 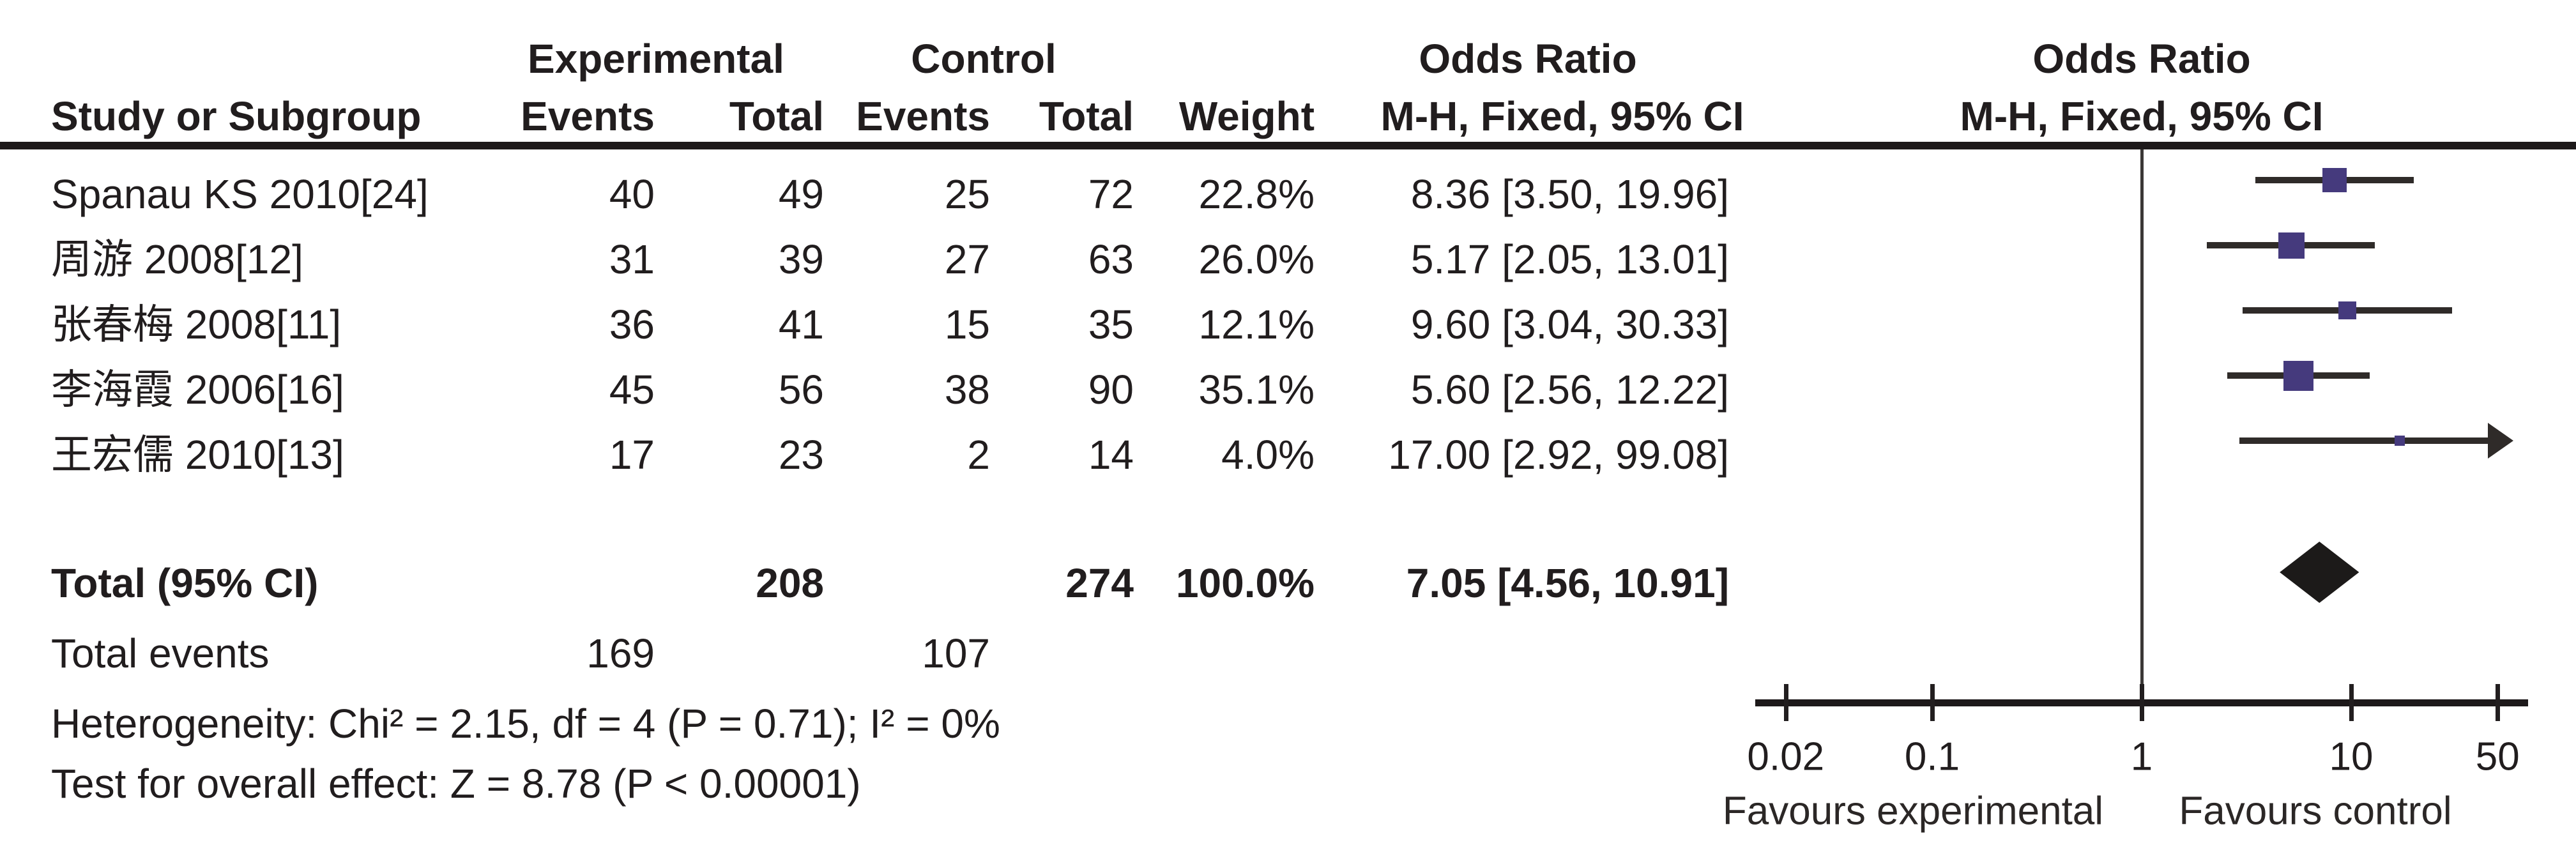 I want to click on header-divider, so click(x=1288, y=145).